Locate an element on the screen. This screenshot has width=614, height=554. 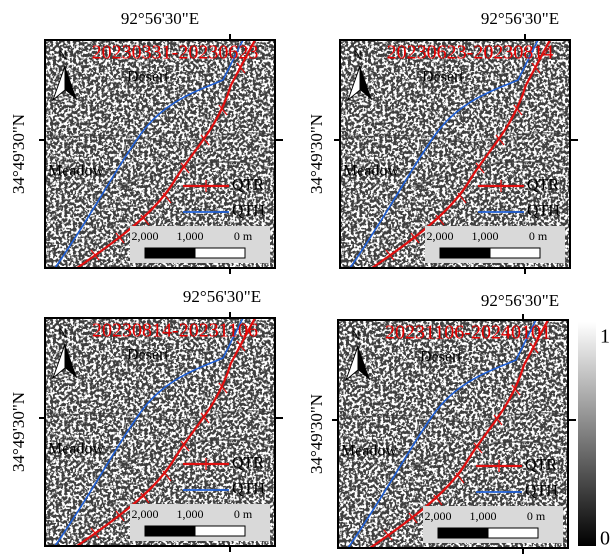
panel-title: 20230623-20230814 is located at coordinates (470, 53).